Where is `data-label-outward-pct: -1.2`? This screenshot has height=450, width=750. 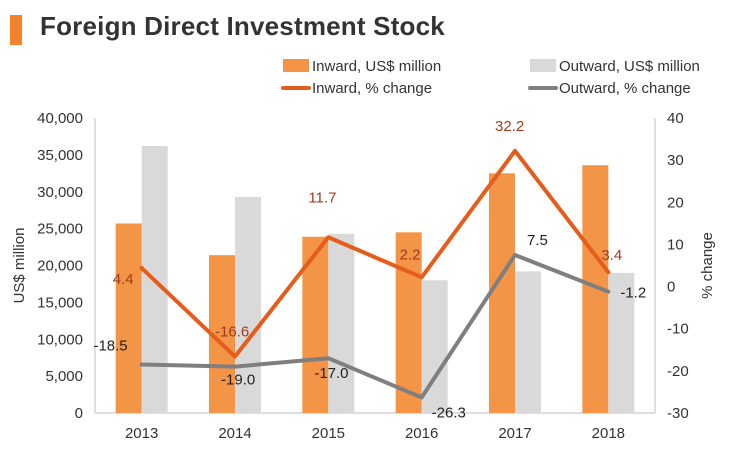 data-label-outward-pct: -1.2 is located at coordinates (633, 293).